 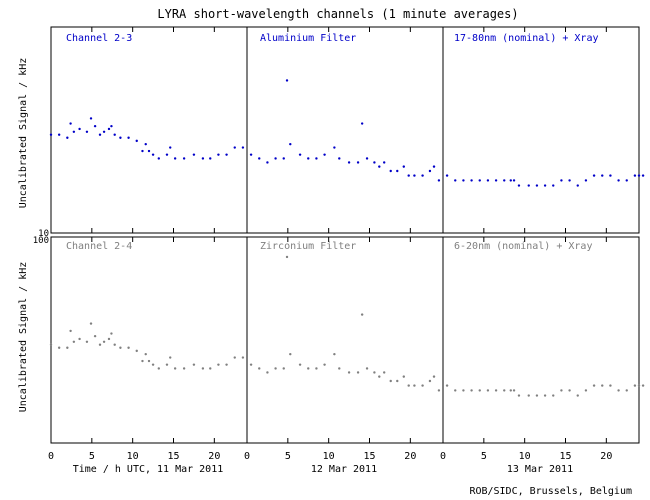 I want to click on x-tick-label-3: 15, so click(x=173, y=456).